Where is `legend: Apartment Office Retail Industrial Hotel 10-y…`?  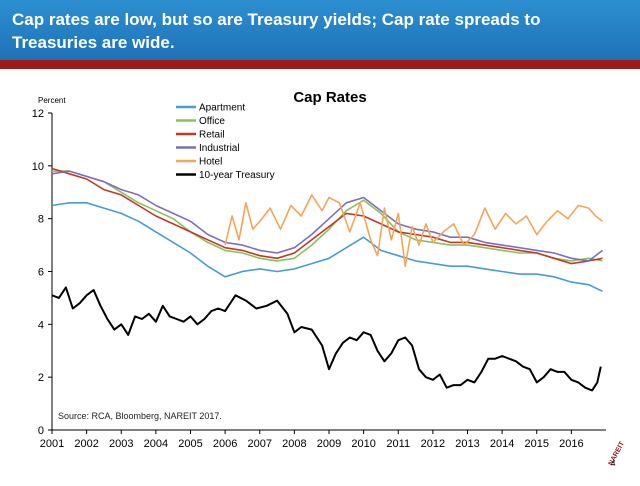
legend: Apartment Office Retail Industrial Hotel 10-y… is located at coordinates (225, 142).